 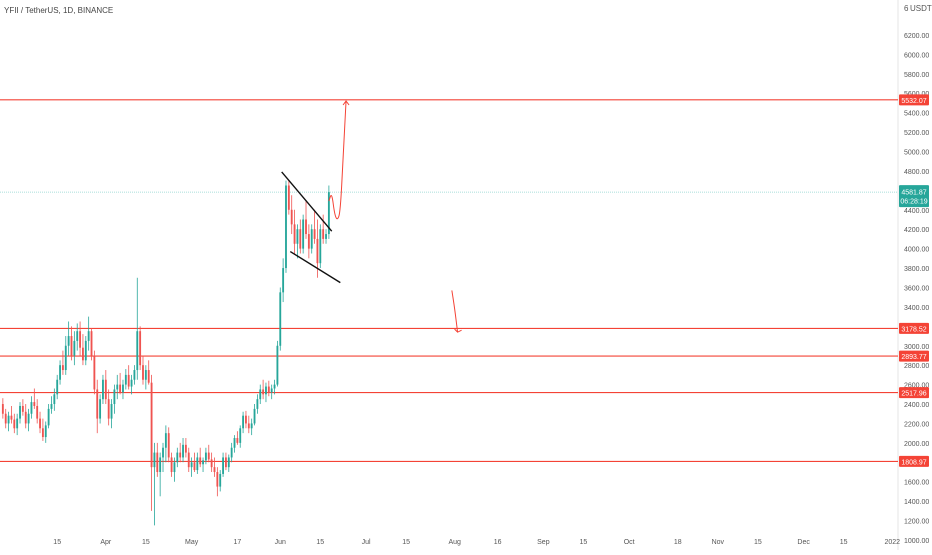 I want to click on level-price-label: 3178.52, so click(x=913, y=329).